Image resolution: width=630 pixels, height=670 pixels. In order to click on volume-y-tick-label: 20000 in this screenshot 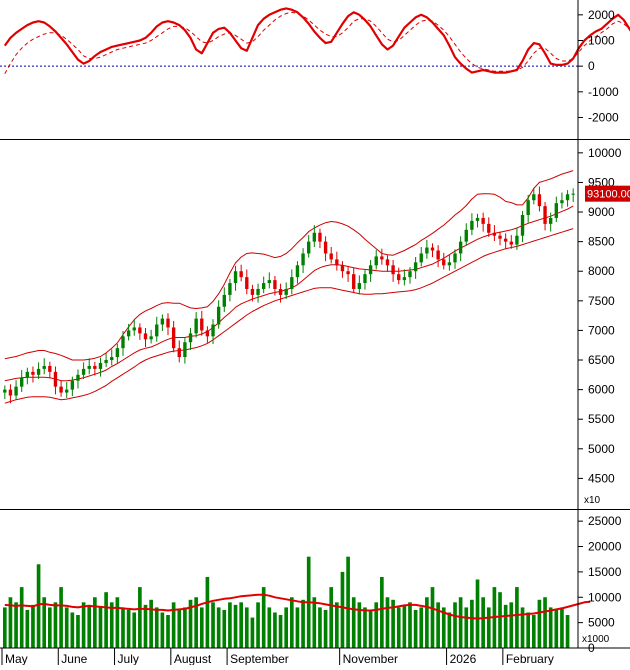, I will do `click(605, 547)`.